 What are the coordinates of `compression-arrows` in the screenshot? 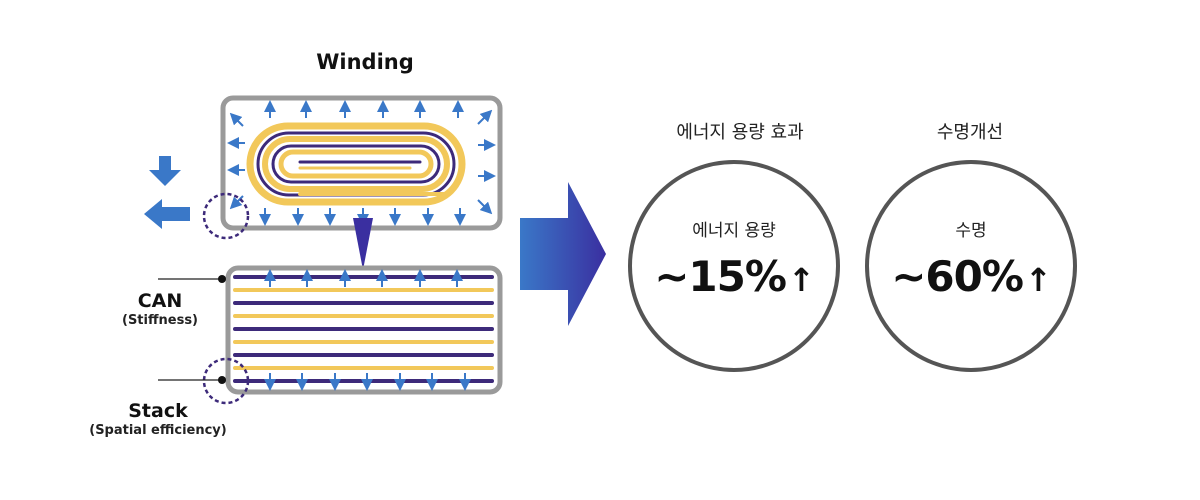 It's located at (167, 192).